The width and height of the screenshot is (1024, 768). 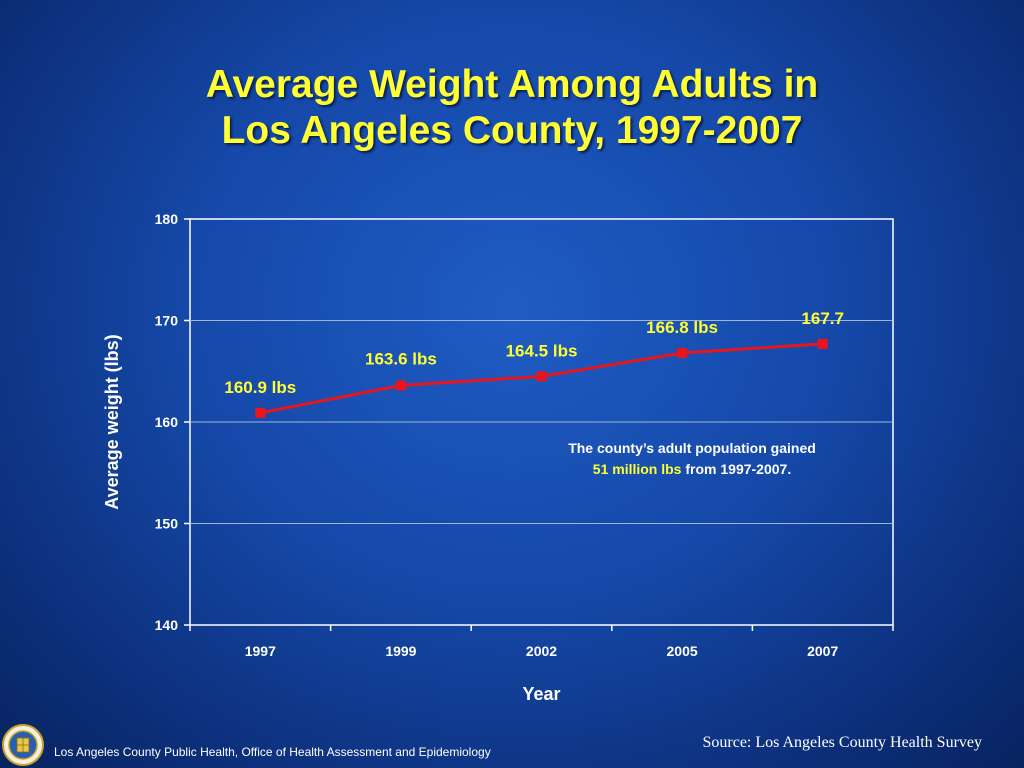 What do you see at coordinates (400, 651) in the screenshot?
I see `x-tick-label: 1999` at bounding box center [400, 651].